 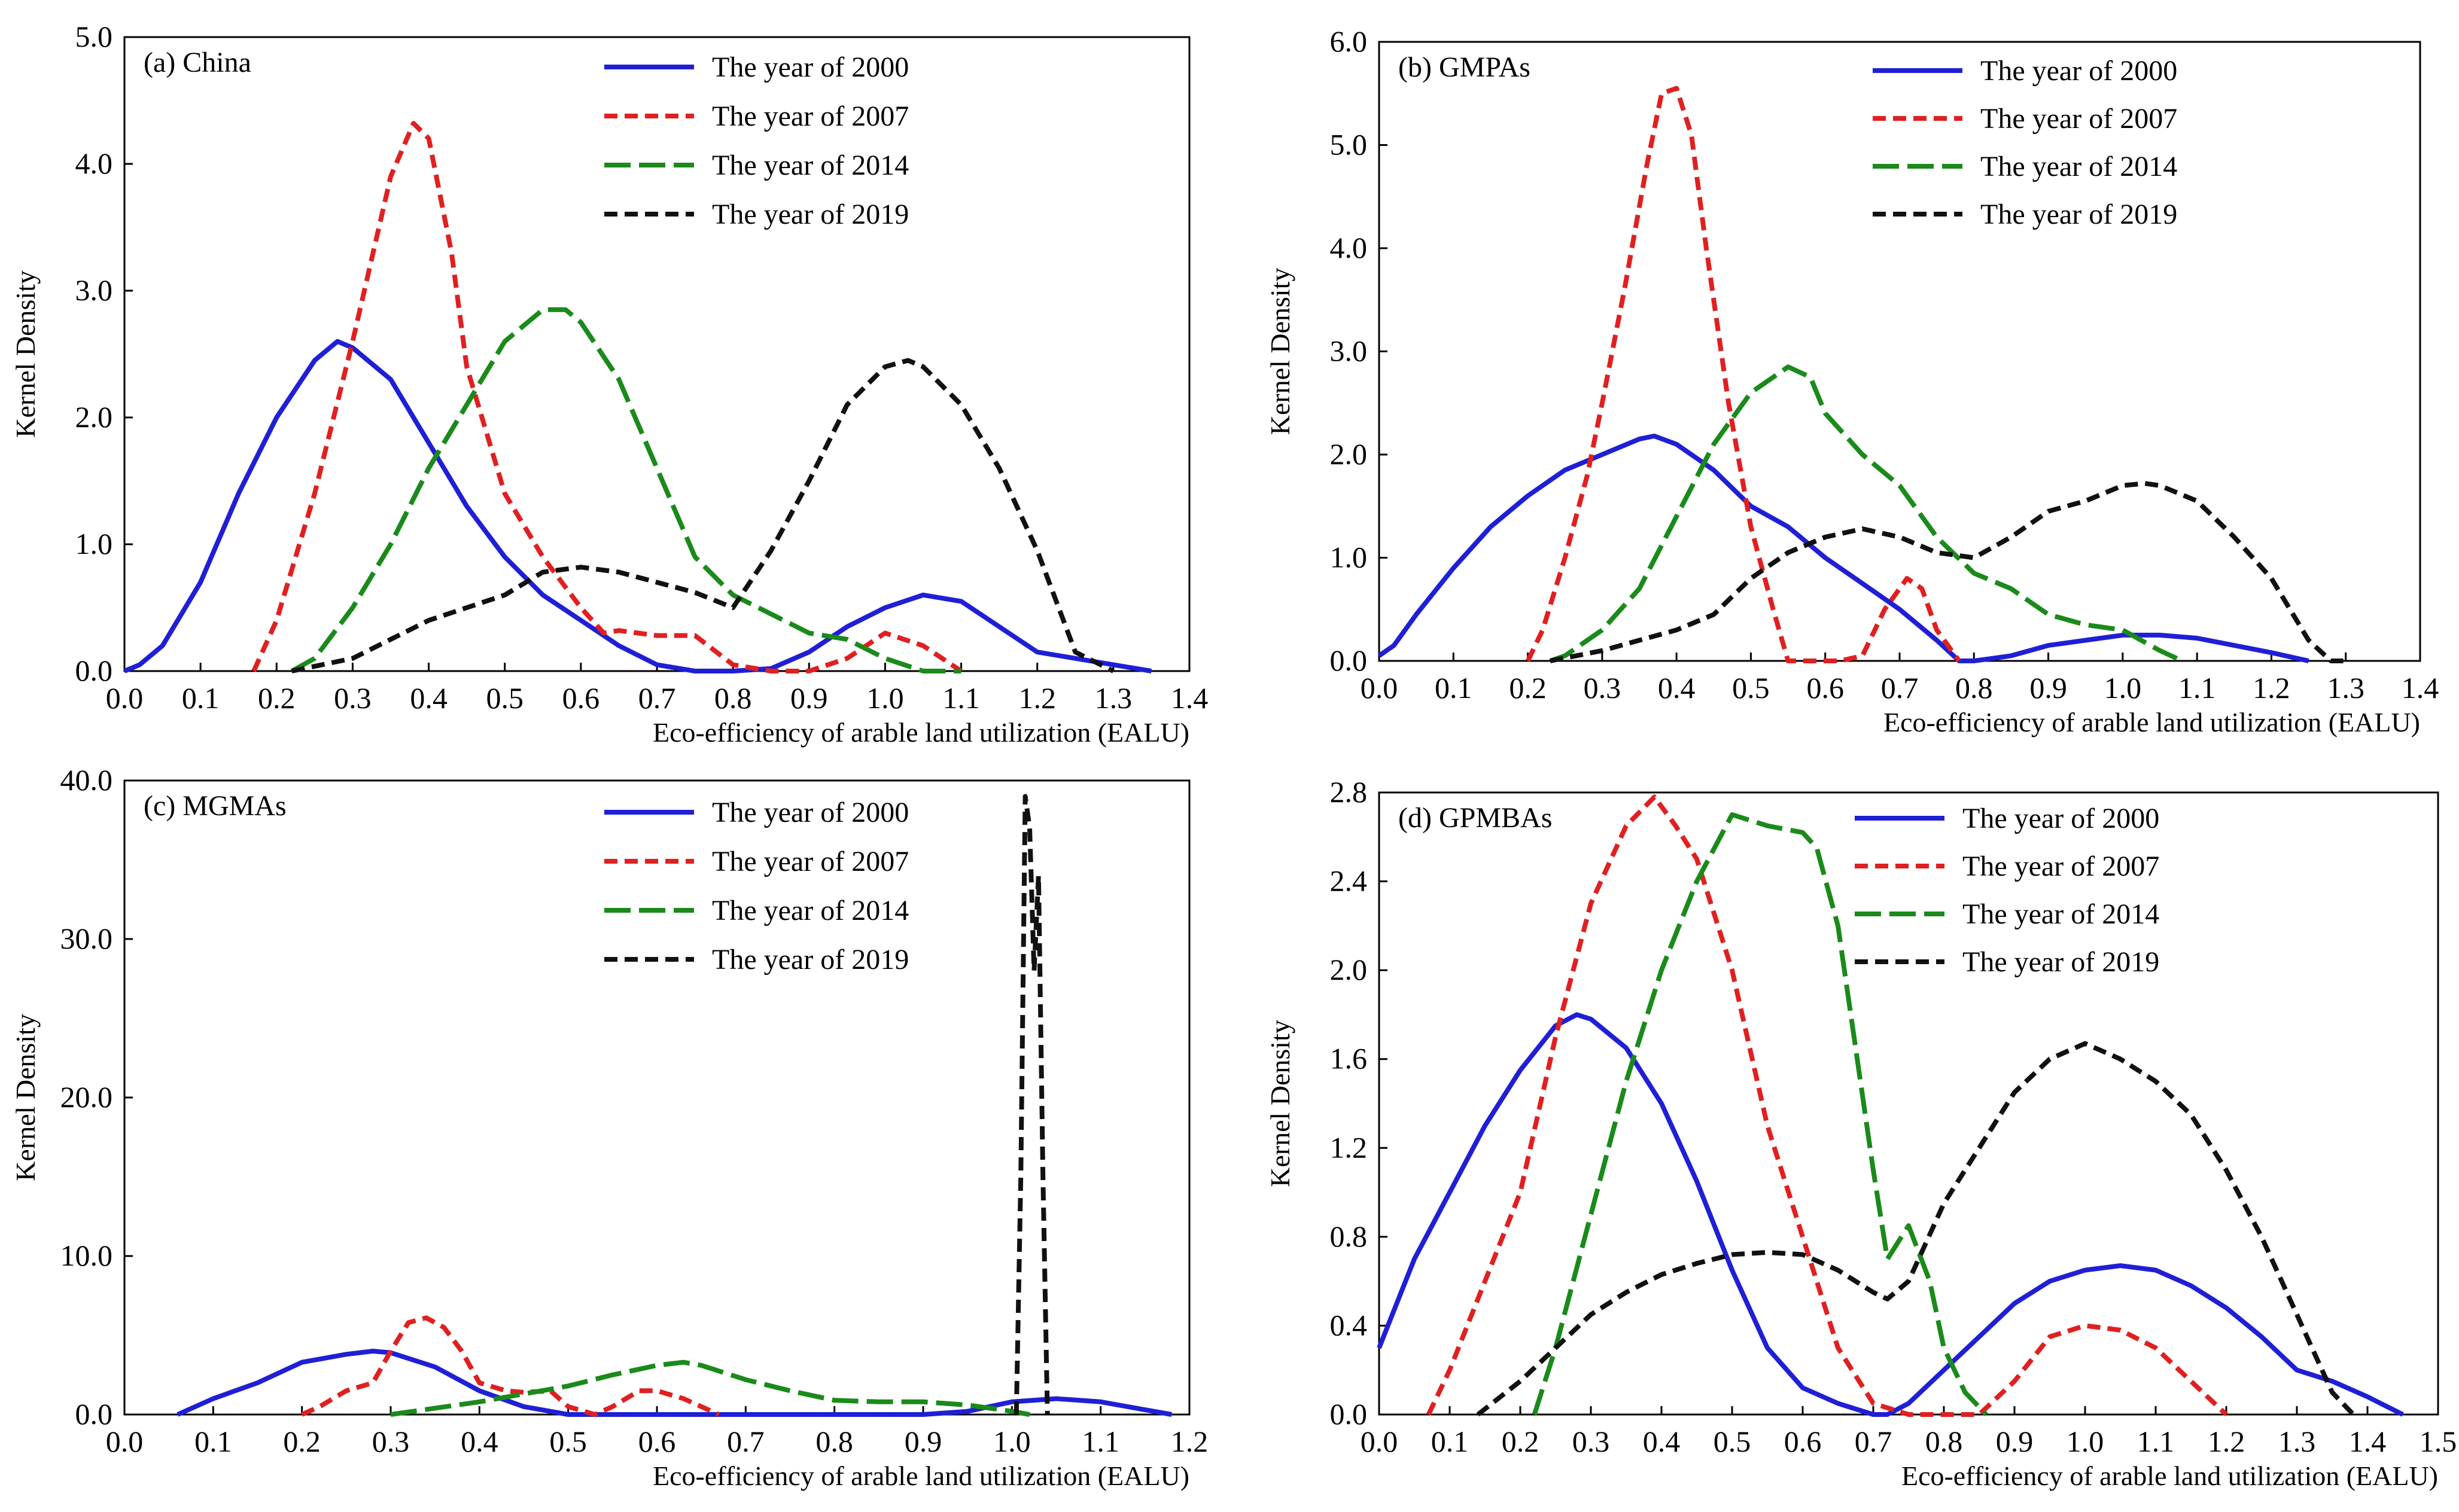 I want to click on y-tick-label: 20.0, so click(x=86, y=1097).